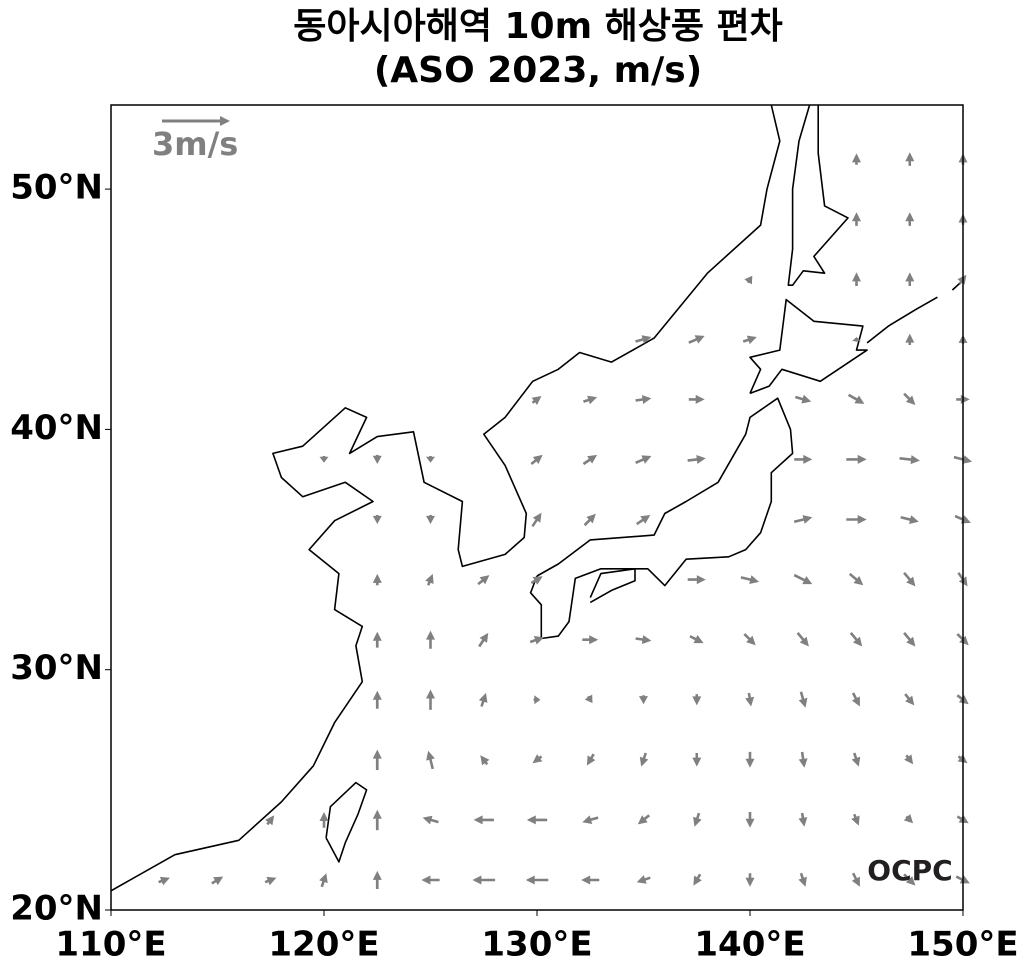 The height and width of the screenshot is (980, 1025). Describe the element at coordinates (225, 121) in the screenshot. I see `reference-arrow-head` at that location.